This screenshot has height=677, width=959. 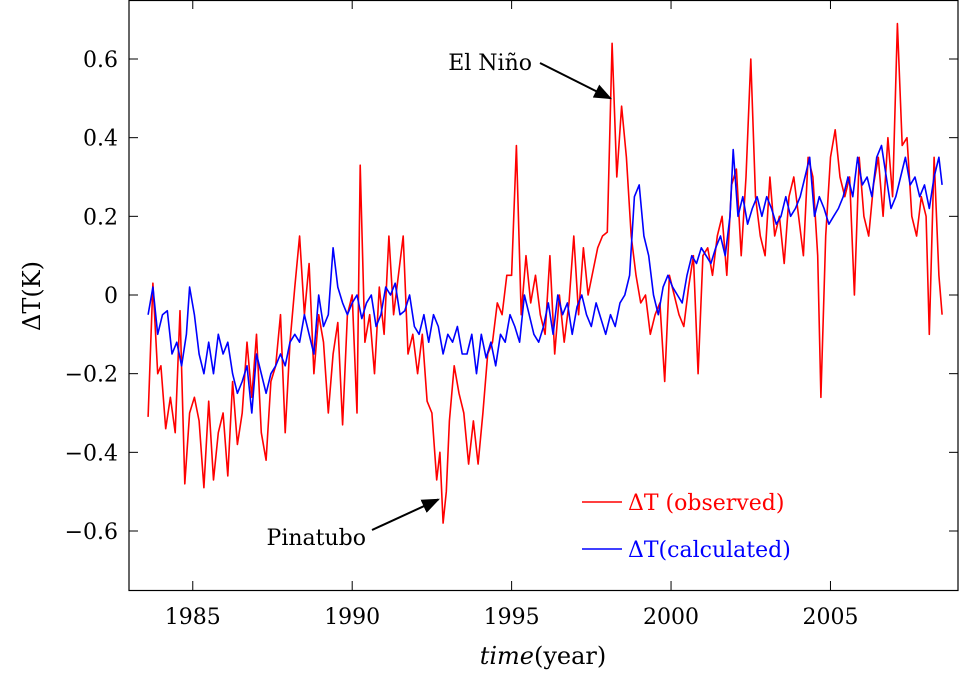 I want to click on legend: ΔT (observed) ΔT(calculated), so click(x=686, y=527).